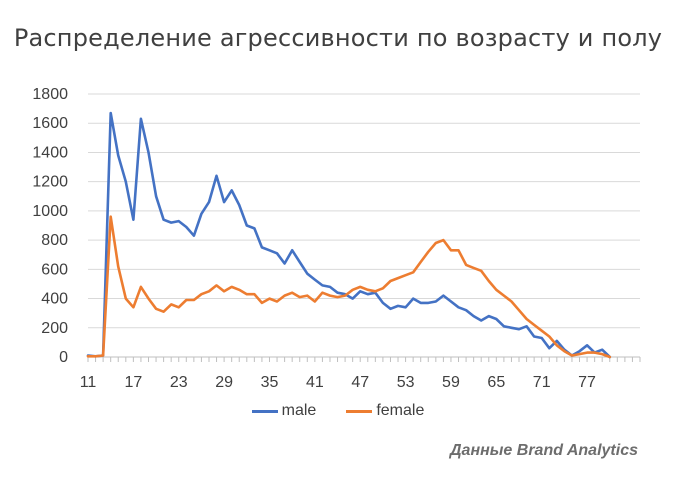  What do you see at coordinates (542, 382) in the screenshot?
I see `x-tick-label: 71` at bounding box center [542, 382].